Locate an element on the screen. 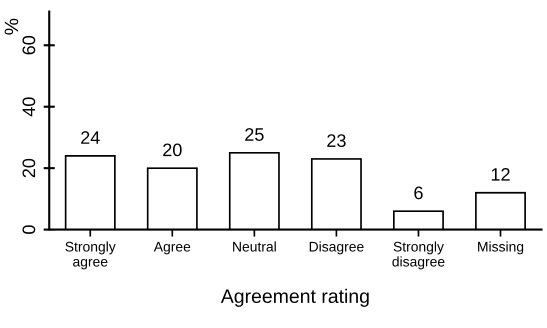 This screenshot has width=547, height=328. data-label: 20 is located at coordinates (172, 149).